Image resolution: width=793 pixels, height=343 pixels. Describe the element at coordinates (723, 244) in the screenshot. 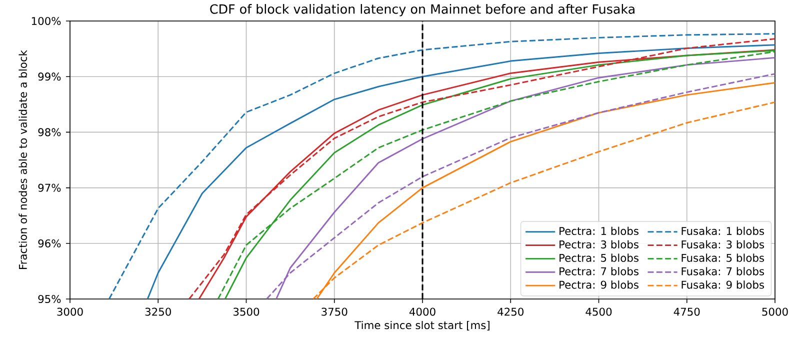

I see `legend-label: Fusaka: 3 blobs` at that location.